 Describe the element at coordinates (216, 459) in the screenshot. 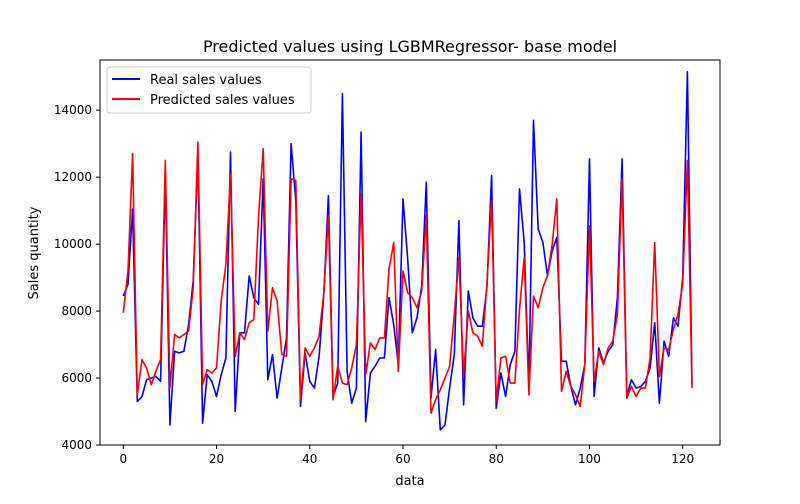

I see `x-tick-label: 20` at that location.